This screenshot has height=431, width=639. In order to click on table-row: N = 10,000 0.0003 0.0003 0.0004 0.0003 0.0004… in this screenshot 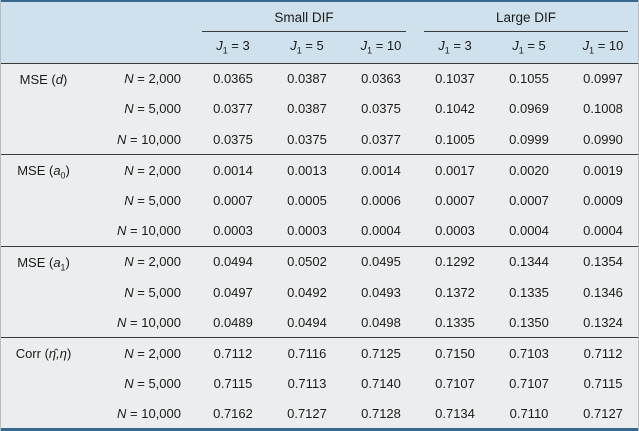, I will do `click(319, 231)`.